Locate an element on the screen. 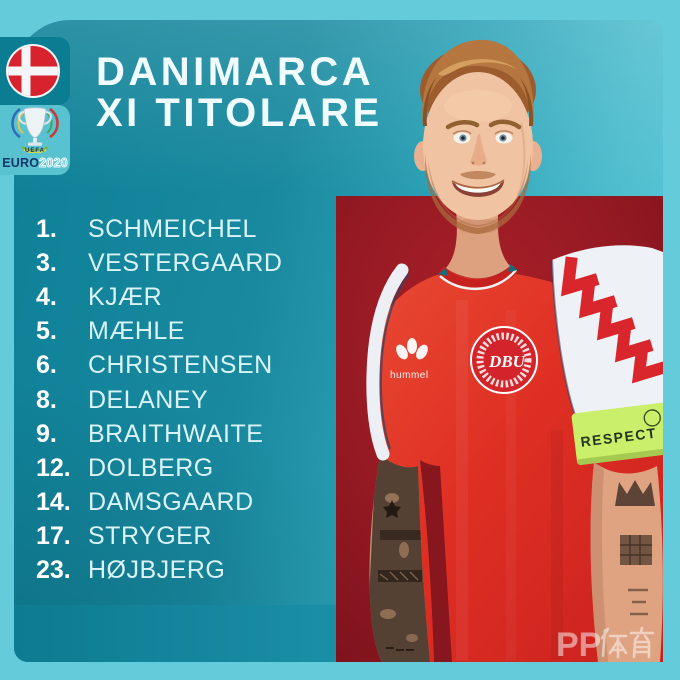  player-name: CHRISTENSEN is located at coordinates (180, 365).